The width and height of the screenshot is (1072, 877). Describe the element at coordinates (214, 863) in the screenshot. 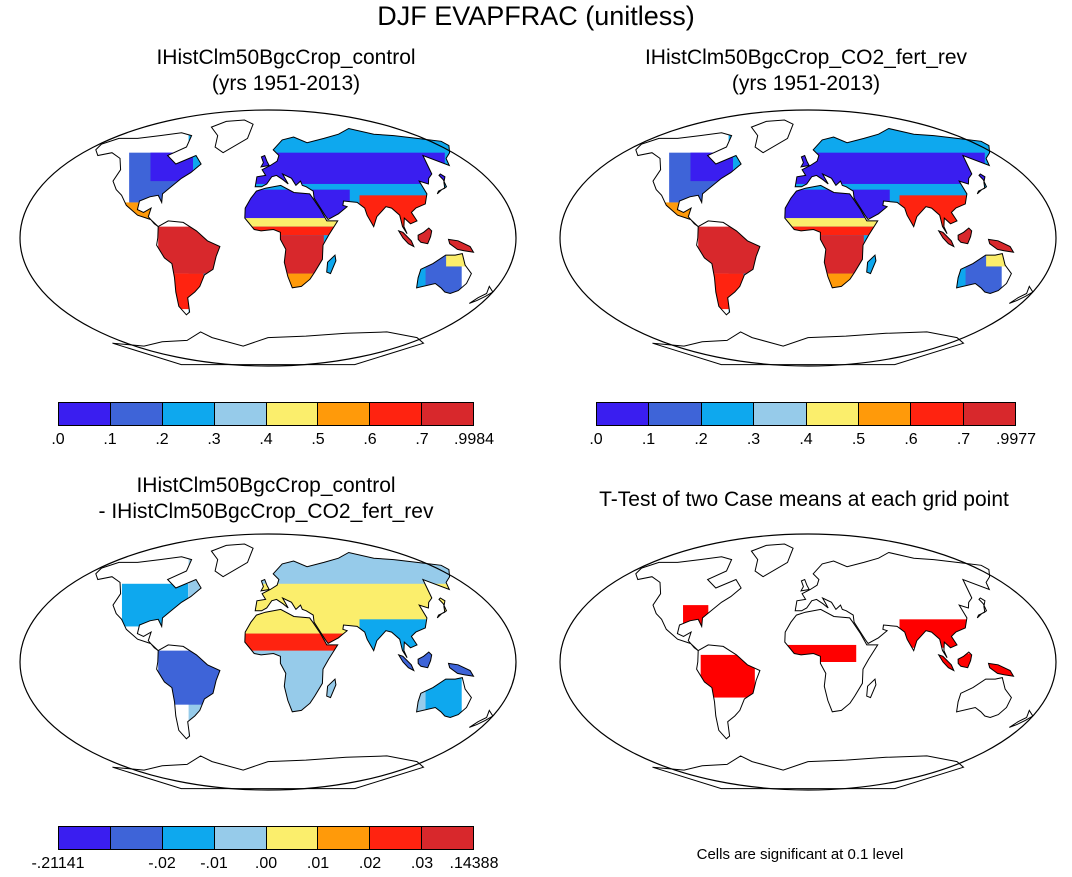

I see `colorbar-tick-label: -.01` at that location.